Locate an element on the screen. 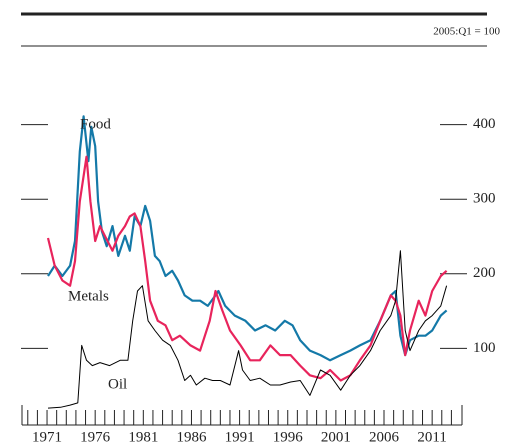  y-tick-label: 100 is located at coordinates (484, 348).